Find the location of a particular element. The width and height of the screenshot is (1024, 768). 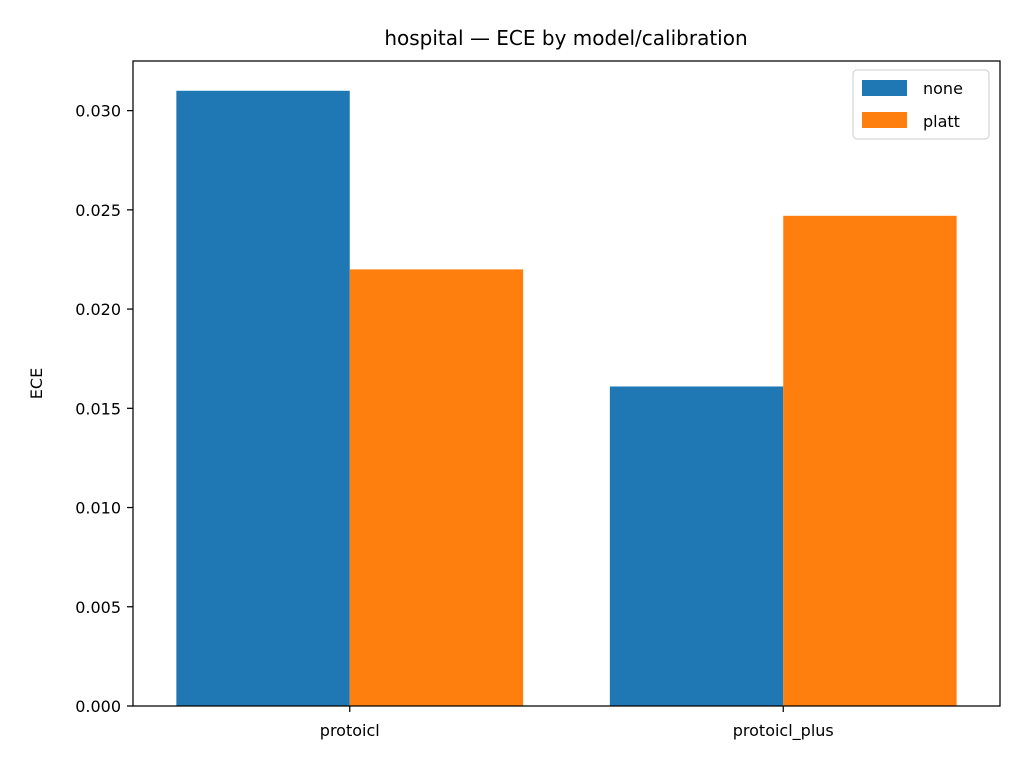

y-tick-label: 0.010 is located at coordinates (98, 508).